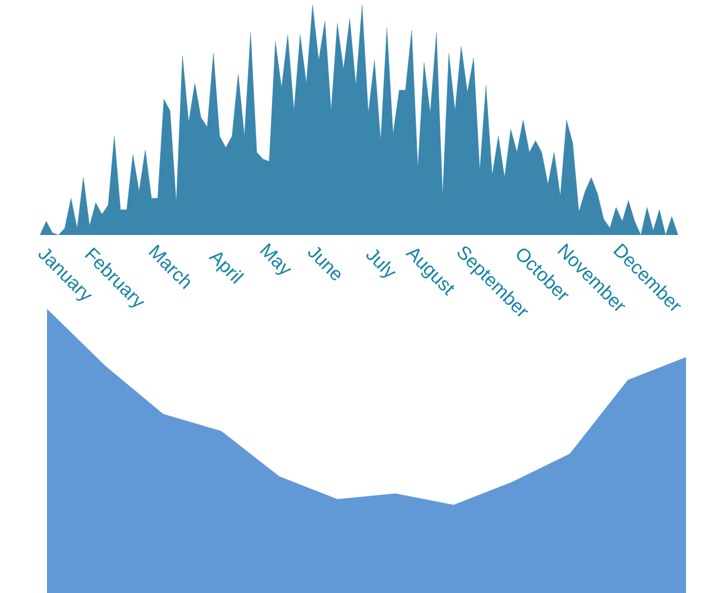  What do you see at coordinates (275, 260) in the screenshot?
I see `x-tick-label: May` at bounding box center [275, 260].